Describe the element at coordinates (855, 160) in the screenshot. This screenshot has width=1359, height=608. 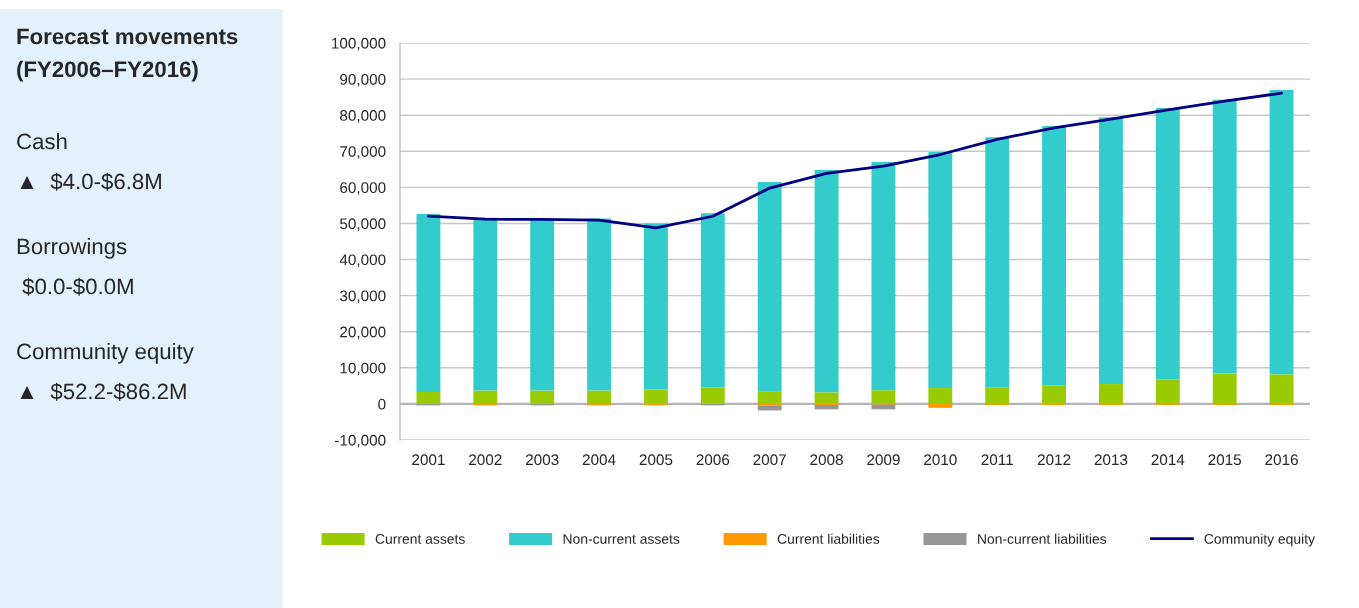
I see `line-series` at that location.